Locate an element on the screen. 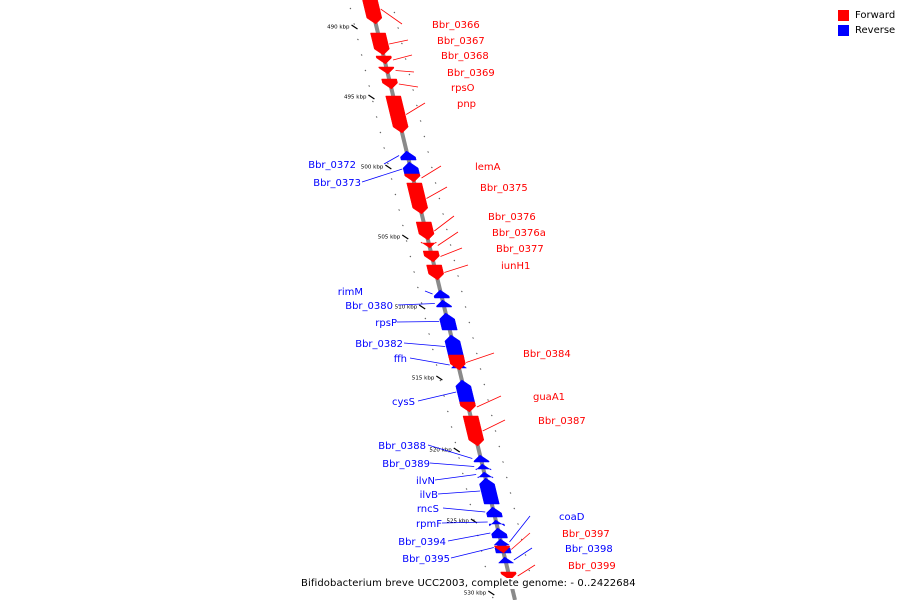 This screenshot has width=900, height=600. gene-label: ilvB is located at coordinates (429, 495).